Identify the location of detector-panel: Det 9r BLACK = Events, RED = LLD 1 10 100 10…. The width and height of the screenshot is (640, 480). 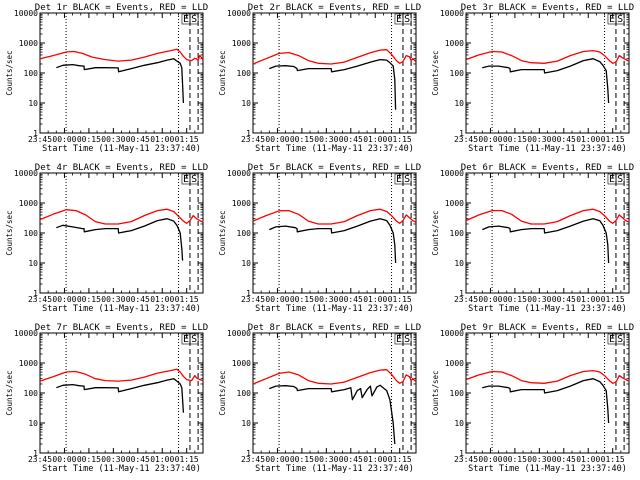
(532, 398).